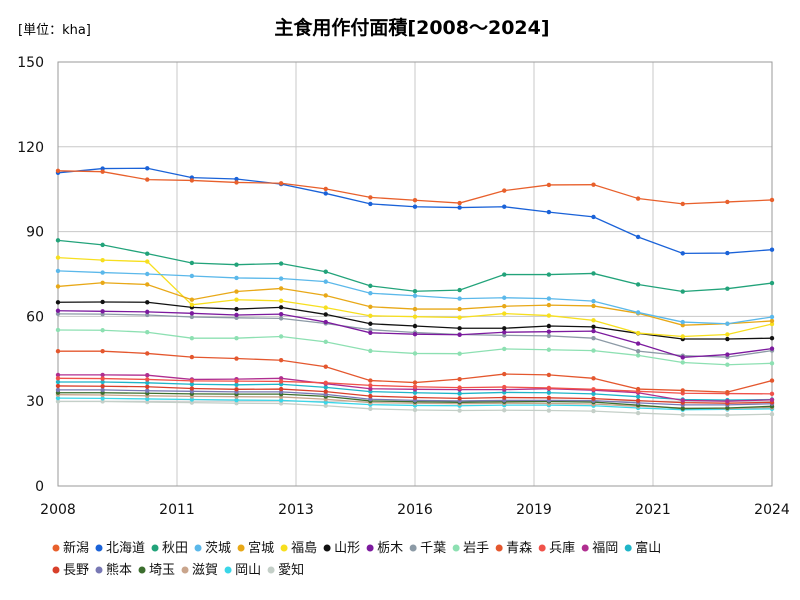  Describe the element at coordinates (156, 570) in the screenshot. I see `legend-item: 埼玉` at that location.